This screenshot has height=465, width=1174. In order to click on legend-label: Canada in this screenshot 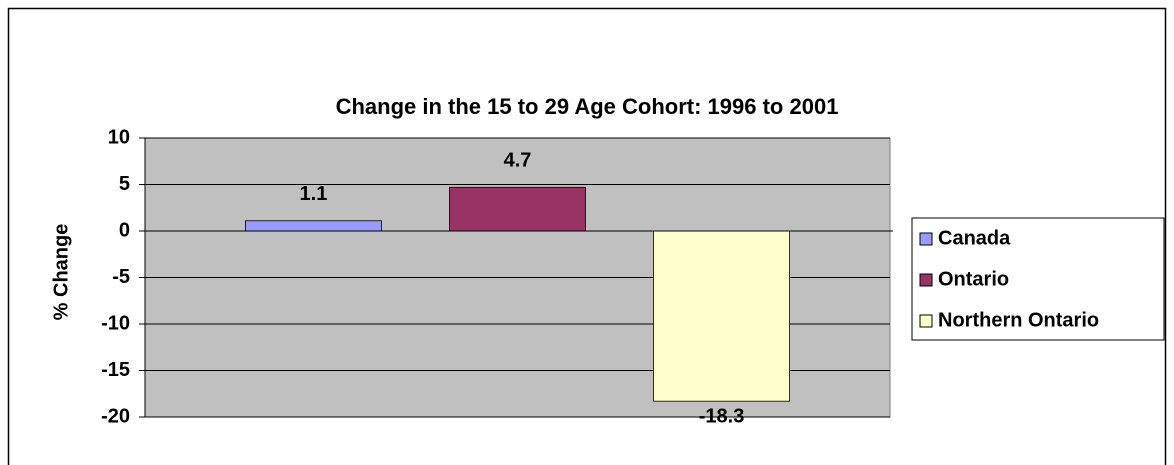, I will do `click(974, 238)`.